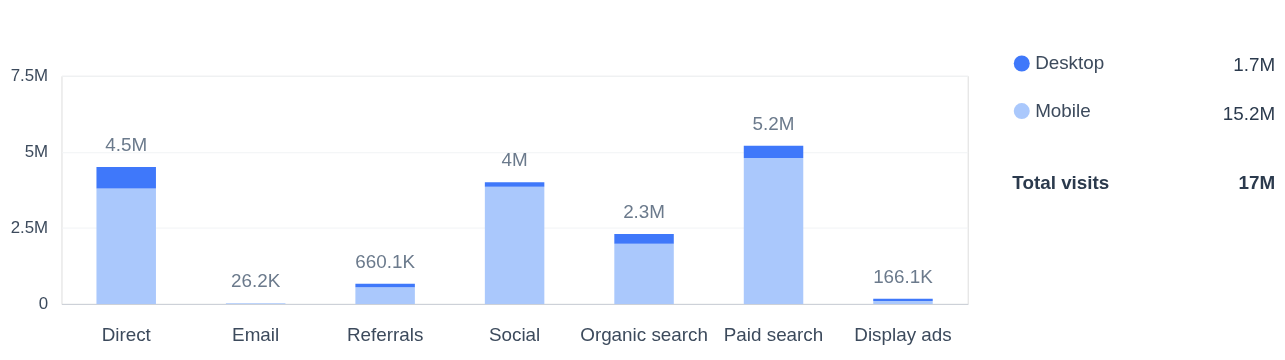  What do you see at coordinates (514, 335) in the screenshot?
I see `x-tick-label: Social` at bounding box center [514, 335].